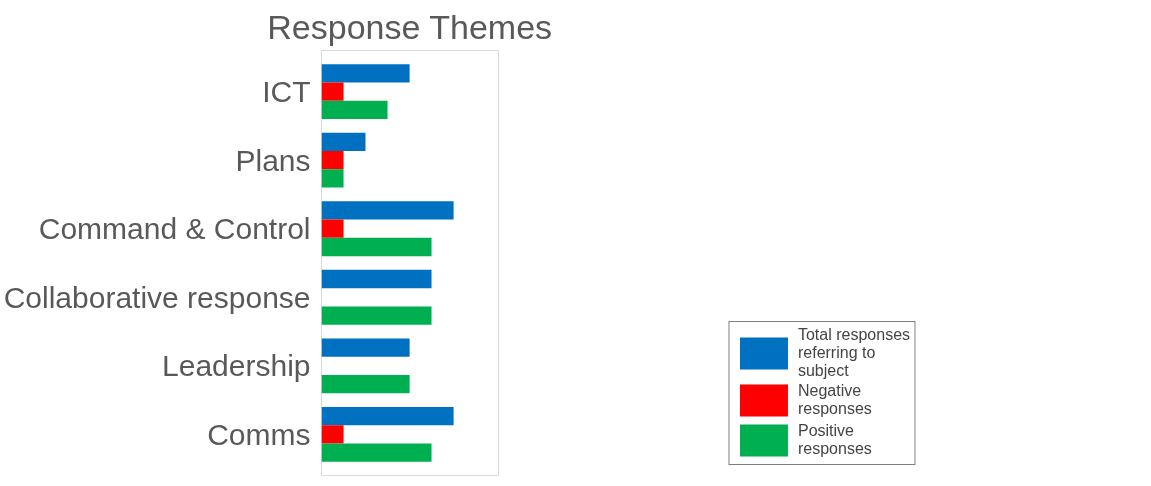 The width and height of the screenshot is (1151, 486). I want to click on y-tick-label: Comms, so click(259, 434).